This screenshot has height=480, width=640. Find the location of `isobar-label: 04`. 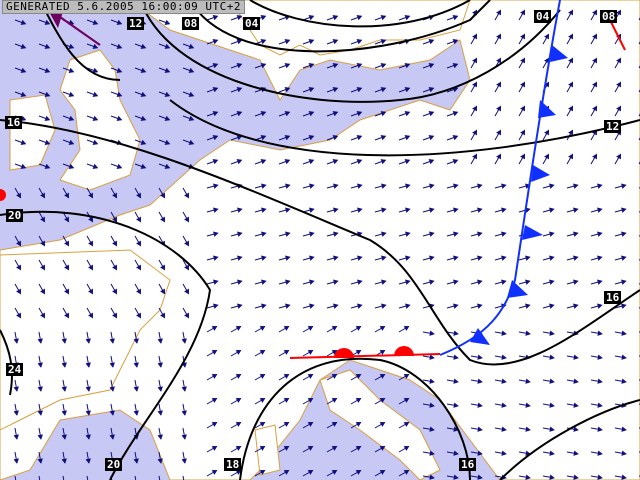

isobar-label: 04 is located at coordinates (543, 16).